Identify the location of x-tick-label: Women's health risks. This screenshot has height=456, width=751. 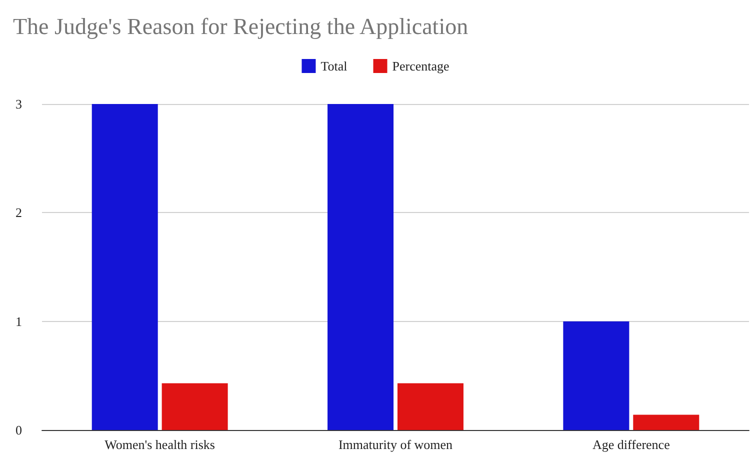
(160, 444).